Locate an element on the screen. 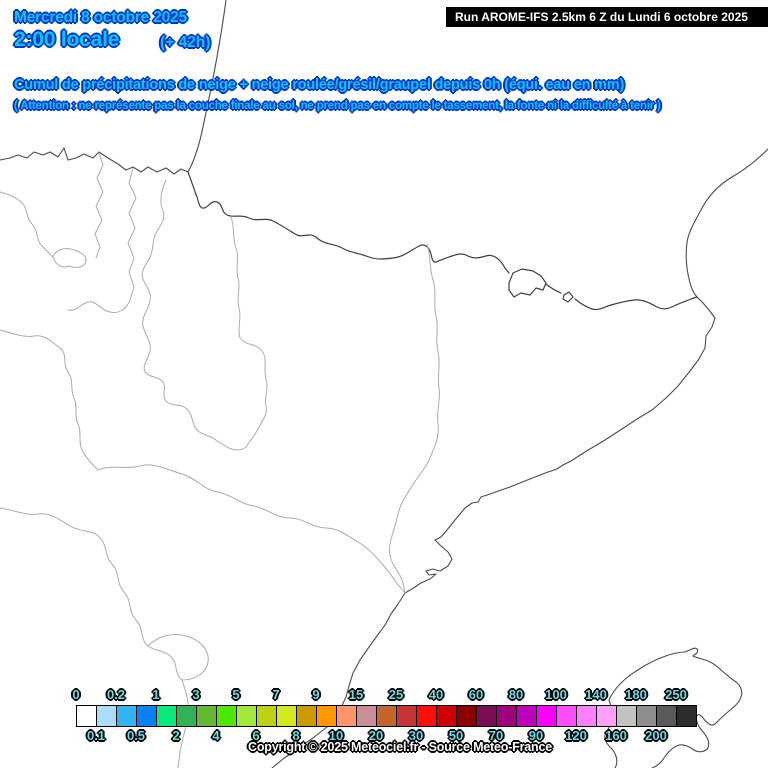 The image size is (768, 768). scale-tick-label: 50 is located at coordinates (456, 735).